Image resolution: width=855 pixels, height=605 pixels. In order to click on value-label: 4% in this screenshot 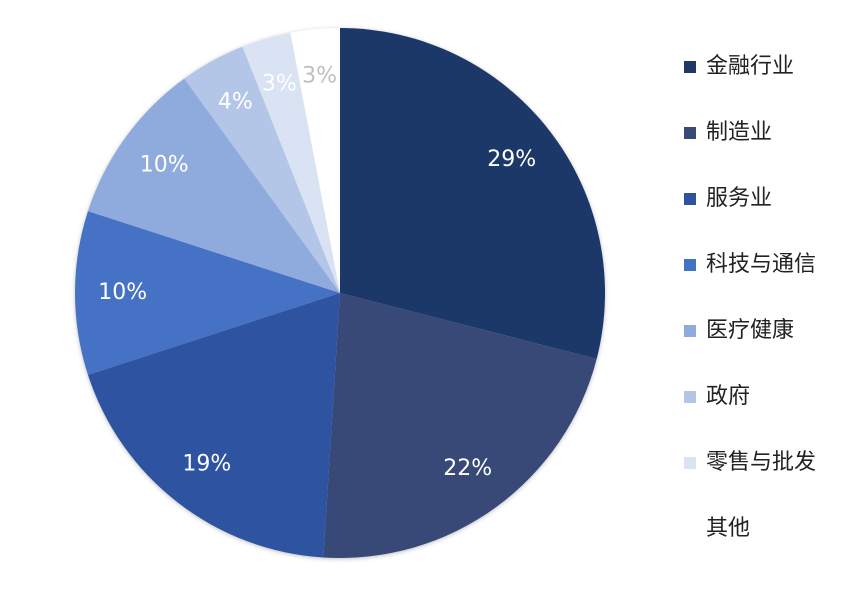, I will do `click(235, 102)`.